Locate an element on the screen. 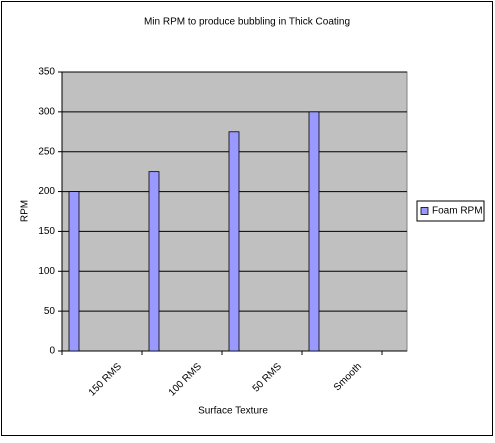 This screenshot has height=443, width=495. y-tick-label: 100 is located at coordinates (46, 271).